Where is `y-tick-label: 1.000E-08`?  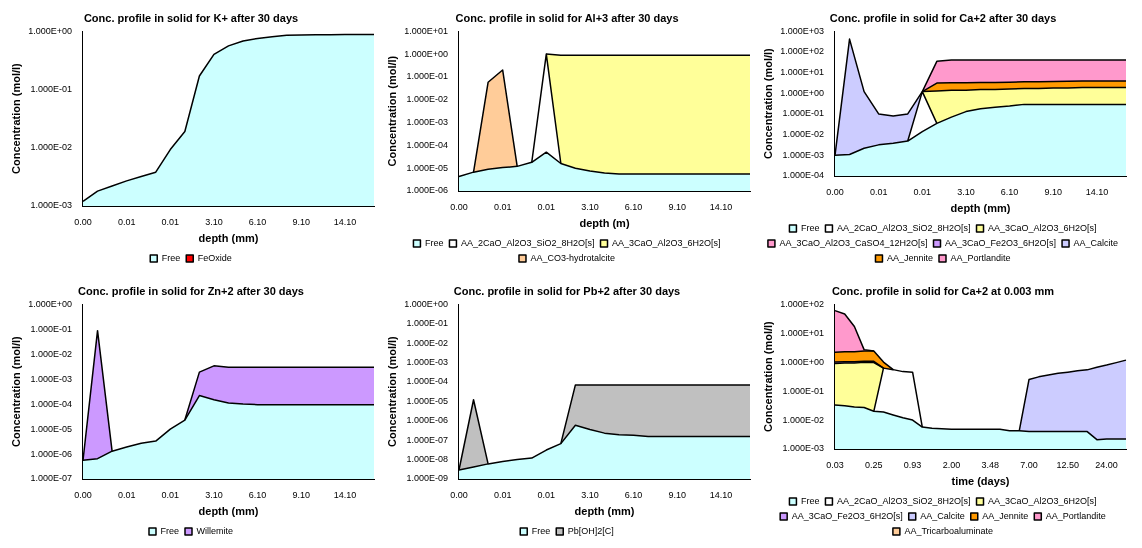 y-tick-label: 1.000E-08 is located at coordinates (427, 459).